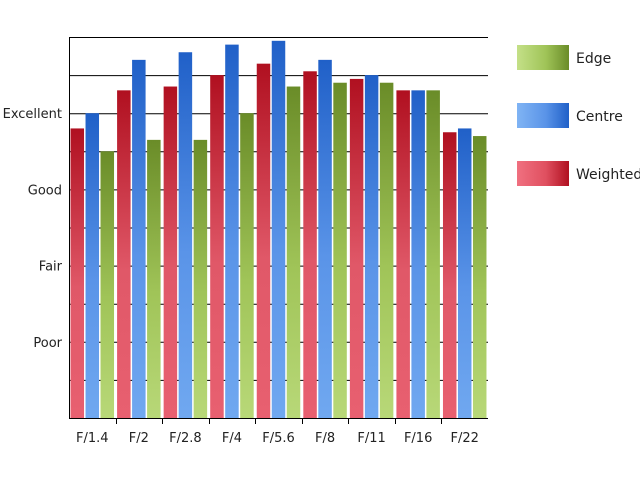 The height and width of the screenshot is (480, 640). Describe the element at coordinates (608, 175) in the screenshot. I see `legend-label: Weighted` at that location.